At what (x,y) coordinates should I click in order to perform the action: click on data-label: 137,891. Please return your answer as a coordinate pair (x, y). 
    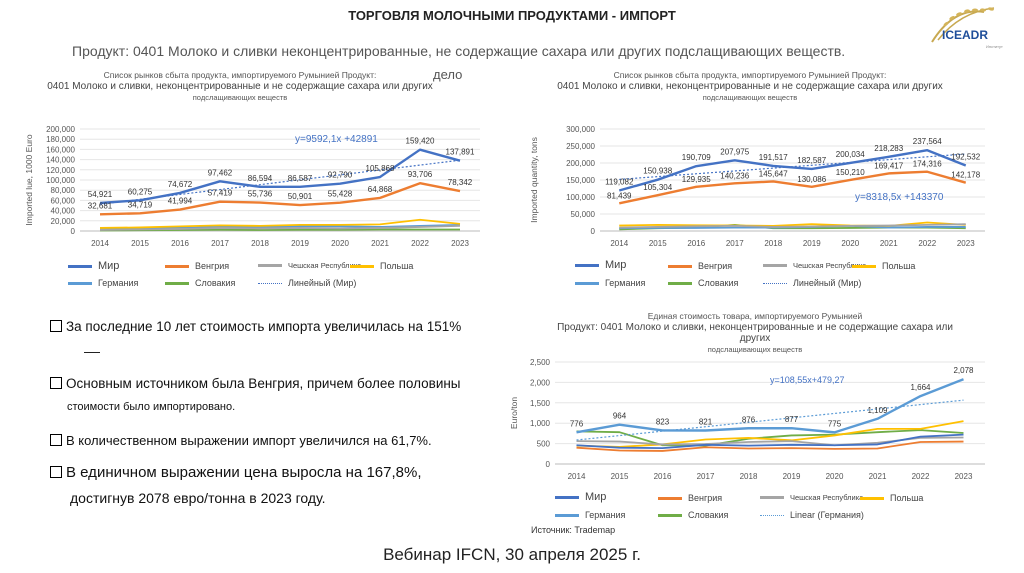
    Looking at the image, I should click on (460, 152).